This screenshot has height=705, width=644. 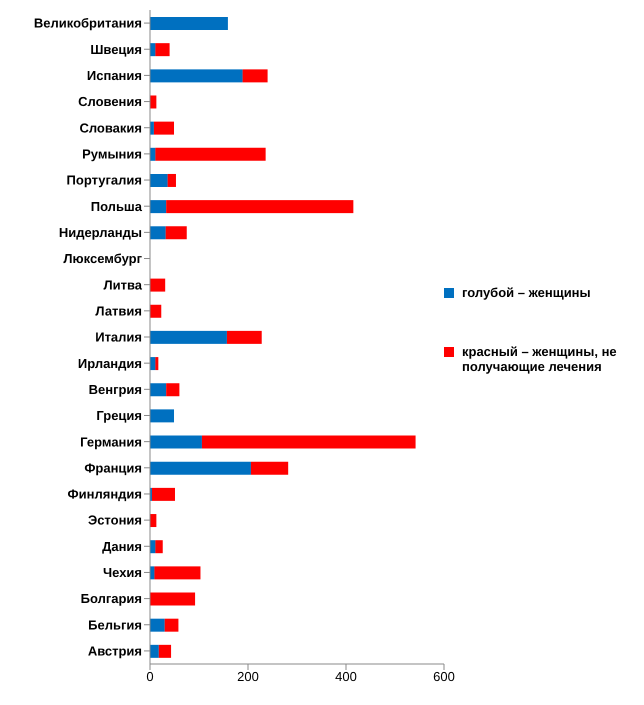 I want to click on y-tick-label: Словакия, so click(x=110, y=128).